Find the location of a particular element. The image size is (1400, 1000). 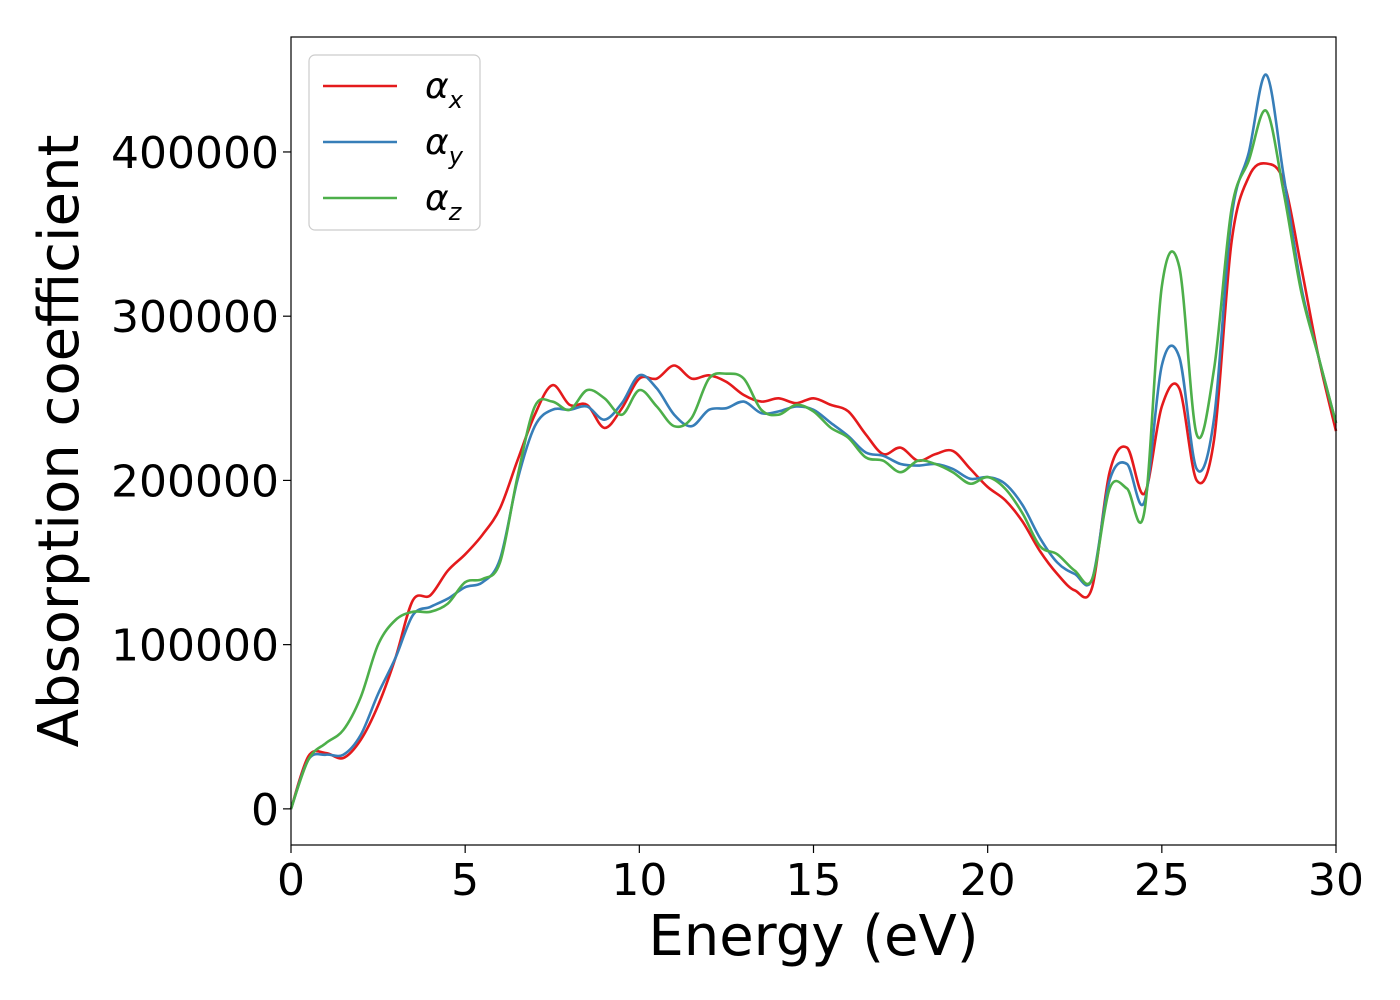

legend-label-alpha-z: αz is located at coordinates (444, 202).